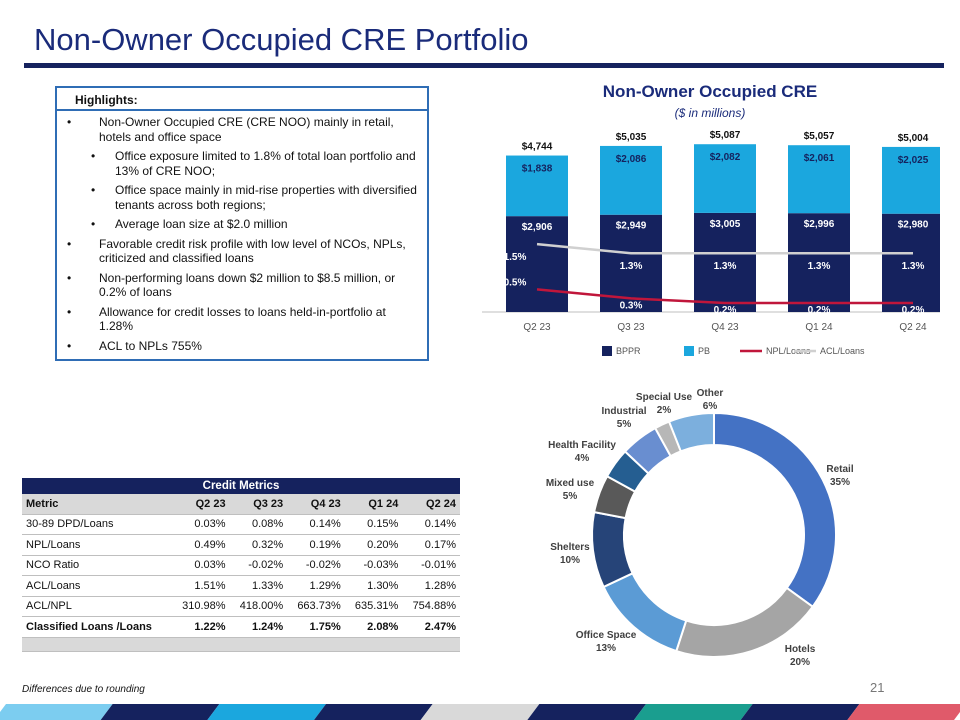 The width and height of the screenshot is (960, 720). I want to click on metric-value: 1.33%, so click(258, 586).